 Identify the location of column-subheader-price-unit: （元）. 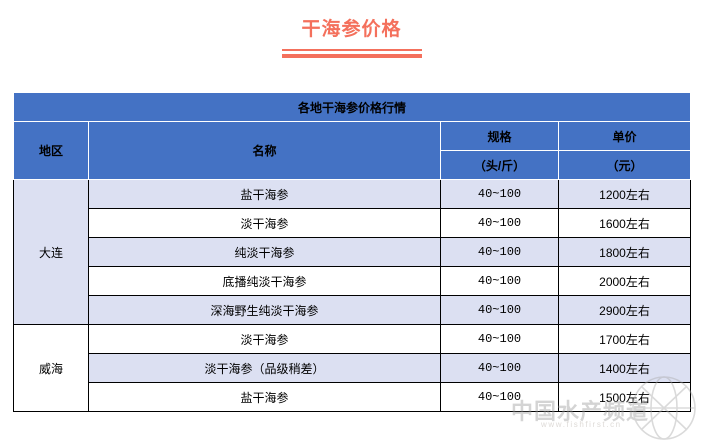
(624, 165).